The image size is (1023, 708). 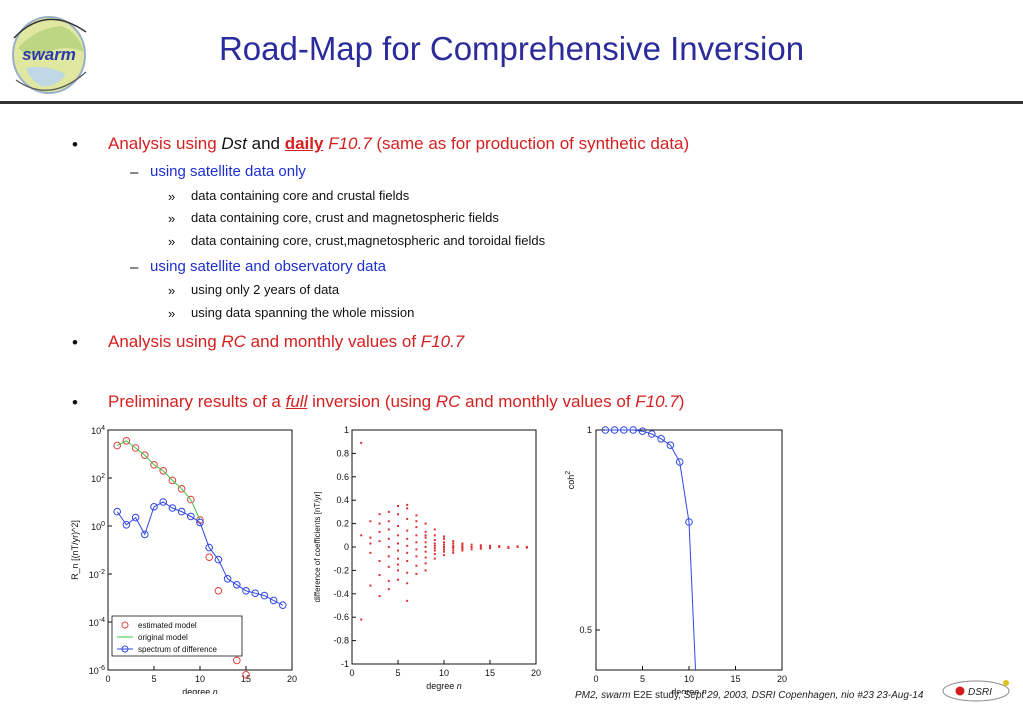 What do you see at coordinates (585, 630) in the screenshot?
I see `y-tick-label: 0.5` at bounding box center [585, 630].